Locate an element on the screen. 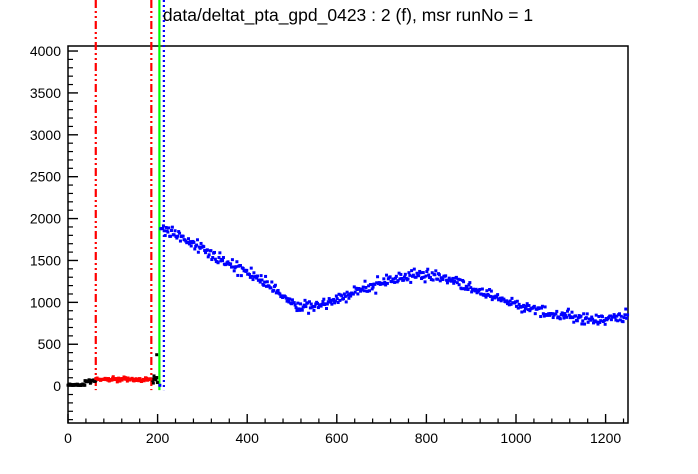  y-tick-label: 0 is located at coordinates (57, 386).